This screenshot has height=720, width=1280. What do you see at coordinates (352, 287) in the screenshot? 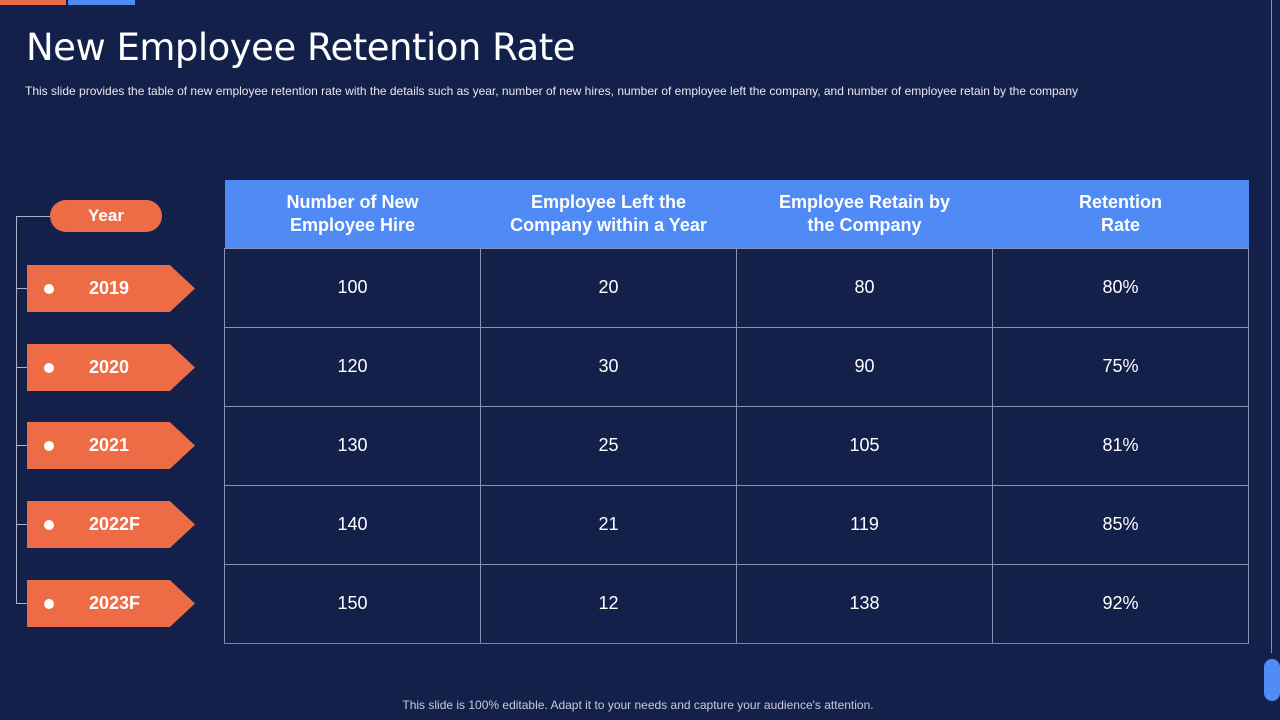
I see `cell-hires: 100` at bounding box center [352, 287].